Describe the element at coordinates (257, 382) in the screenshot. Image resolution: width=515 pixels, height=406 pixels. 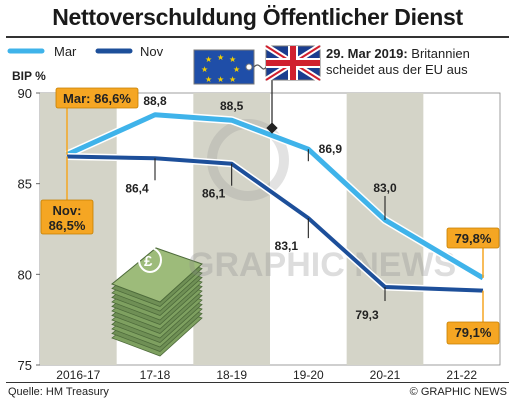
I see `footer-divider` at that location.